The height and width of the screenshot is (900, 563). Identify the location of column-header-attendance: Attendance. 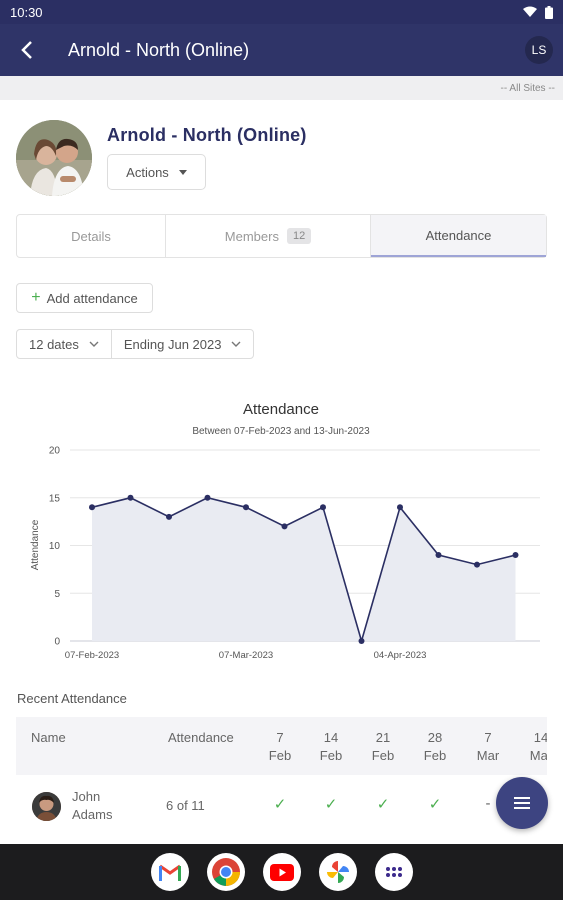
(201, 737).